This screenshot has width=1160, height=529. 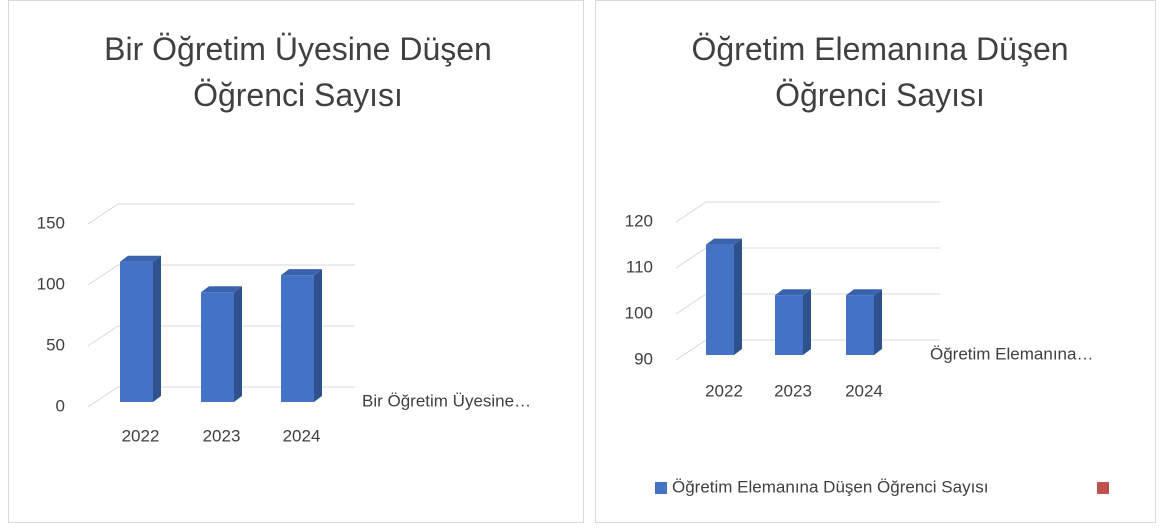 What do you see at coordinates (55, 344) in the screenshot?
I see `y-tick-label: 50` at bounding box center [55, 344].